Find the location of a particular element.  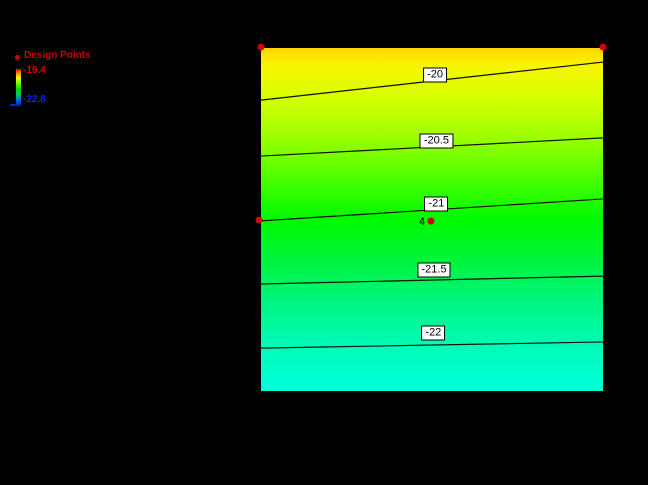

contour-label: -21.5 is located at coordinates (434, 270).